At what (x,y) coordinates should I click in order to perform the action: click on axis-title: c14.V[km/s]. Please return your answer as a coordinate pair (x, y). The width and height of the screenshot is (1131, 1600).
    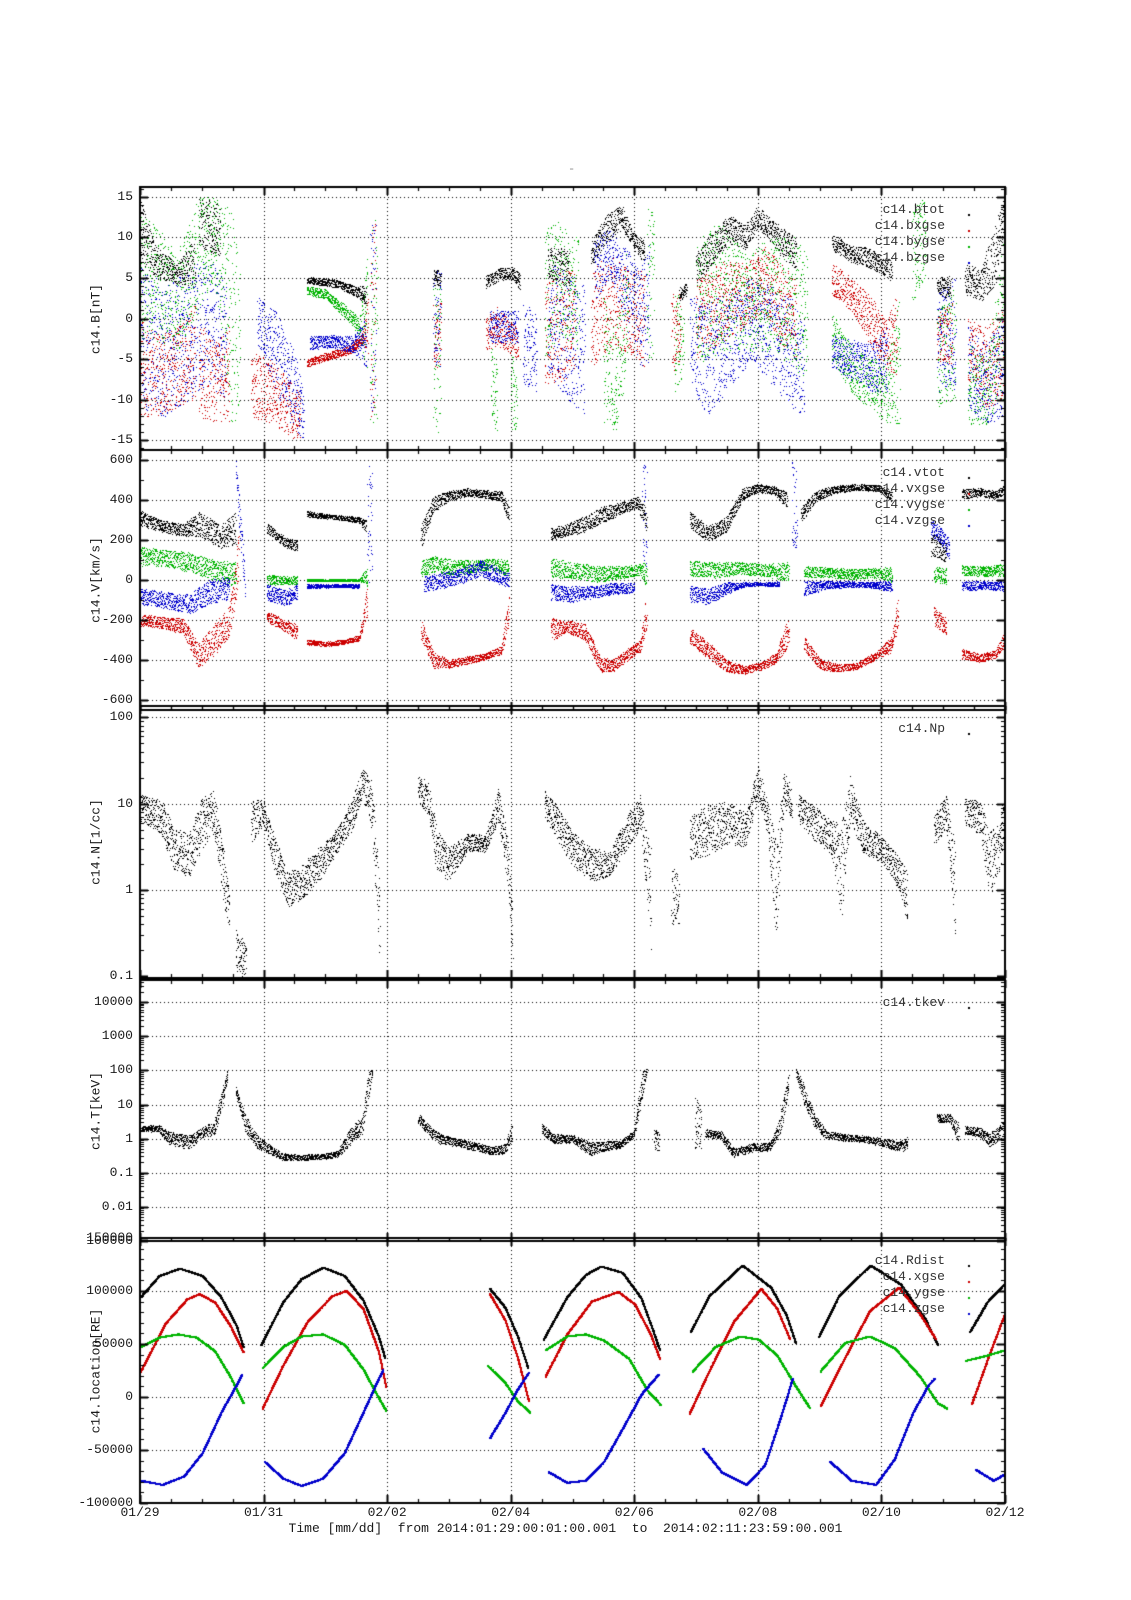
    Looking at the image, I should click on (96, 580).